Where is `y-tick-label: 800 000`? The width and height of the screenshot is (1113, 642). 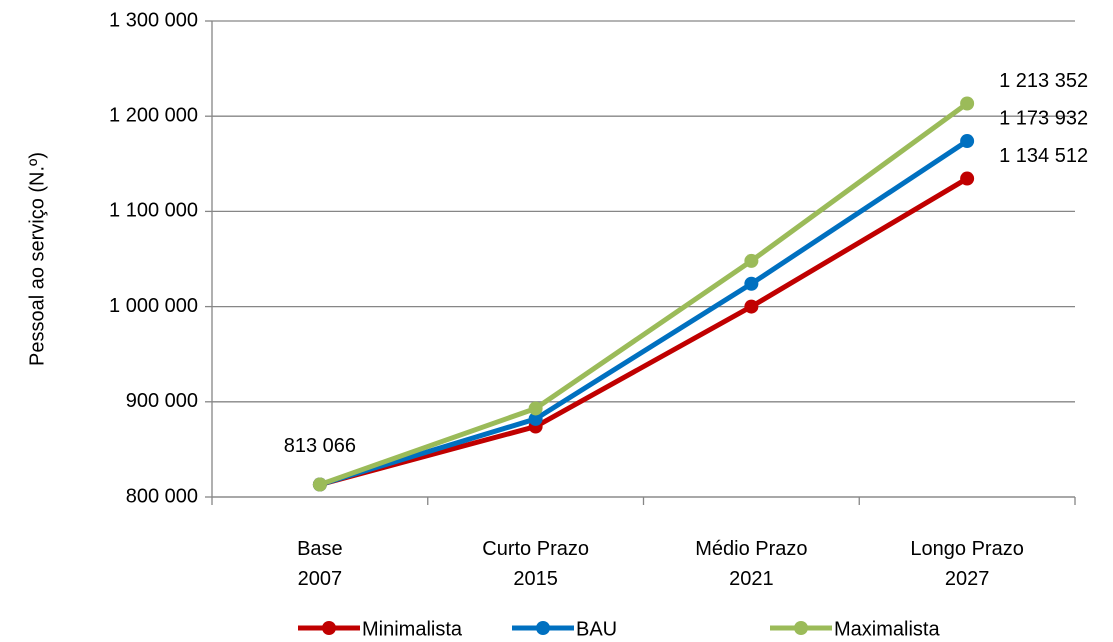 y-tick-label: 800 000 is located at coordinates (162, 496).